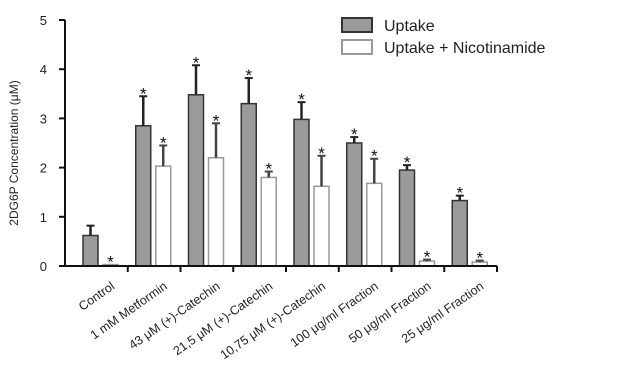 The image size is (622, 387). I want to click on y-tick-label: 5, so click(43, 20).